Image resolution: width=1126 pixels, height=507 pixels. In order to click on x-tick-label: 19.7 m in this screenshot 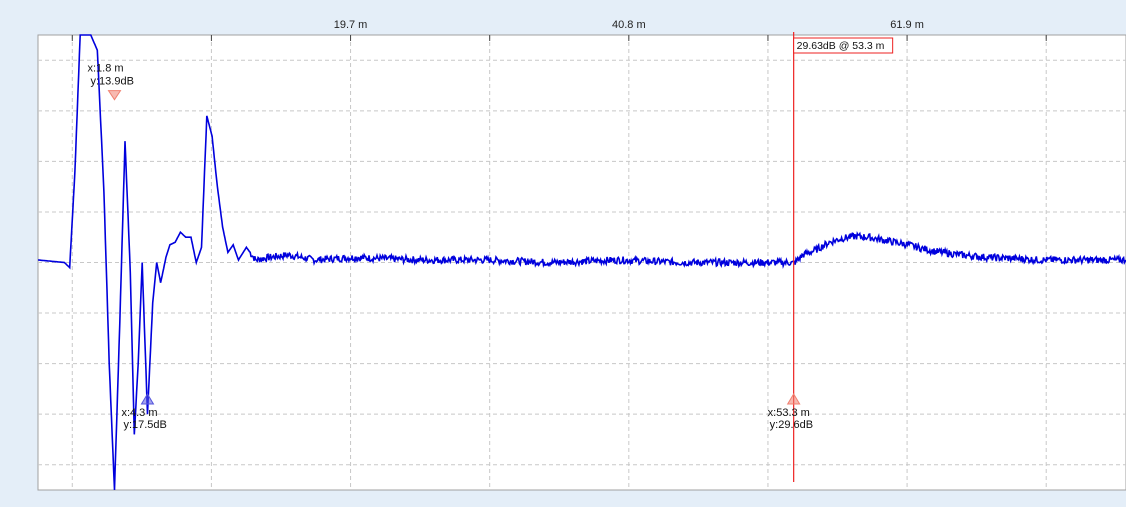, I will do `click(351, 25)`.